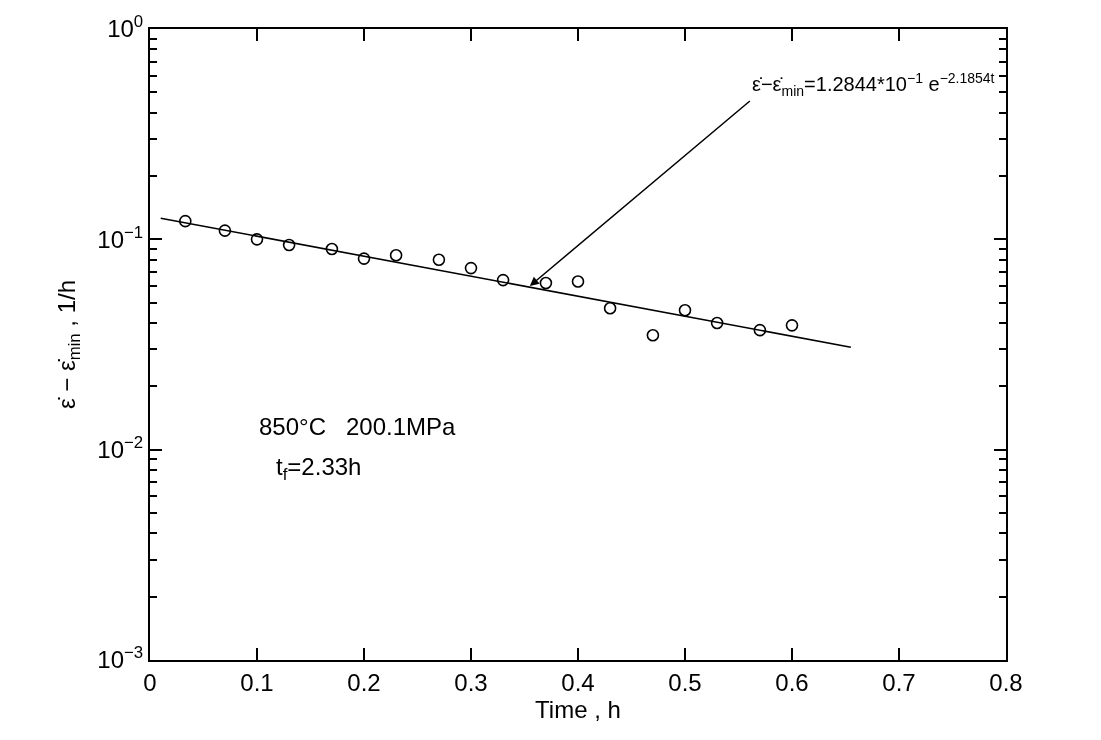  What do you see at coordinates (319, 469) in the screenshot?
I see `annotation: t$_{f}$=2.33h` at bounding box center [319, 469].